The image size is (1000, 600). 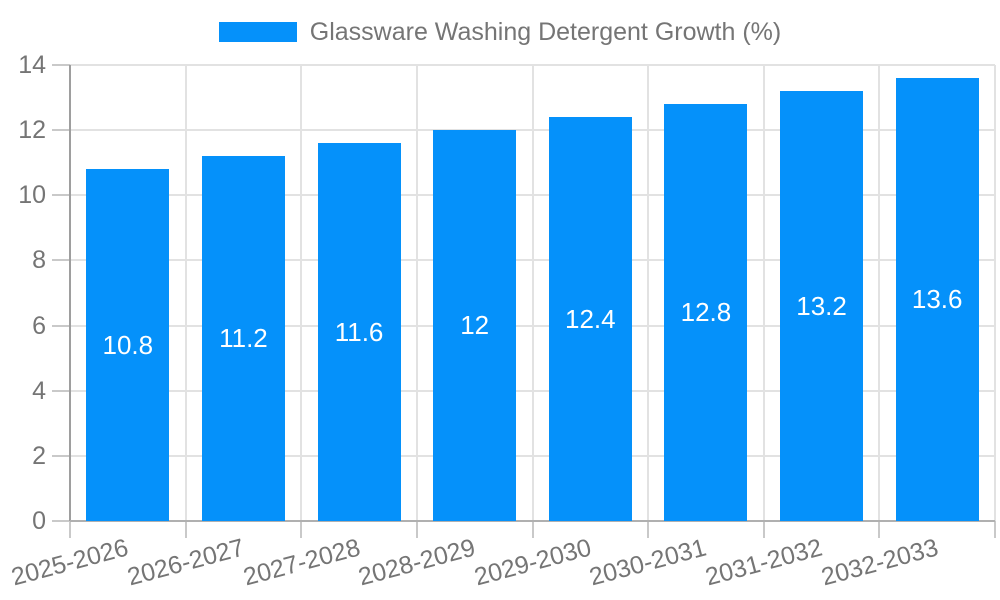 I want to click on bar: 12.4, so click(x=590, y=319).